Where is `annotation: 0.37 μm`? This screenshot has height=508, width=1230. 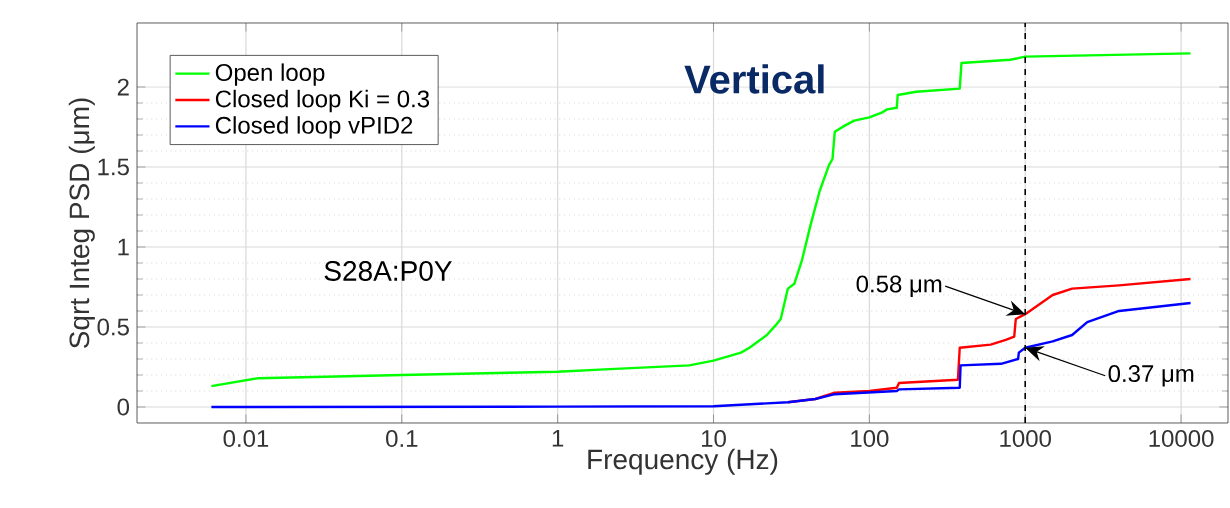 annotation: 0.37 μm is located at coordinates (1151, 376).